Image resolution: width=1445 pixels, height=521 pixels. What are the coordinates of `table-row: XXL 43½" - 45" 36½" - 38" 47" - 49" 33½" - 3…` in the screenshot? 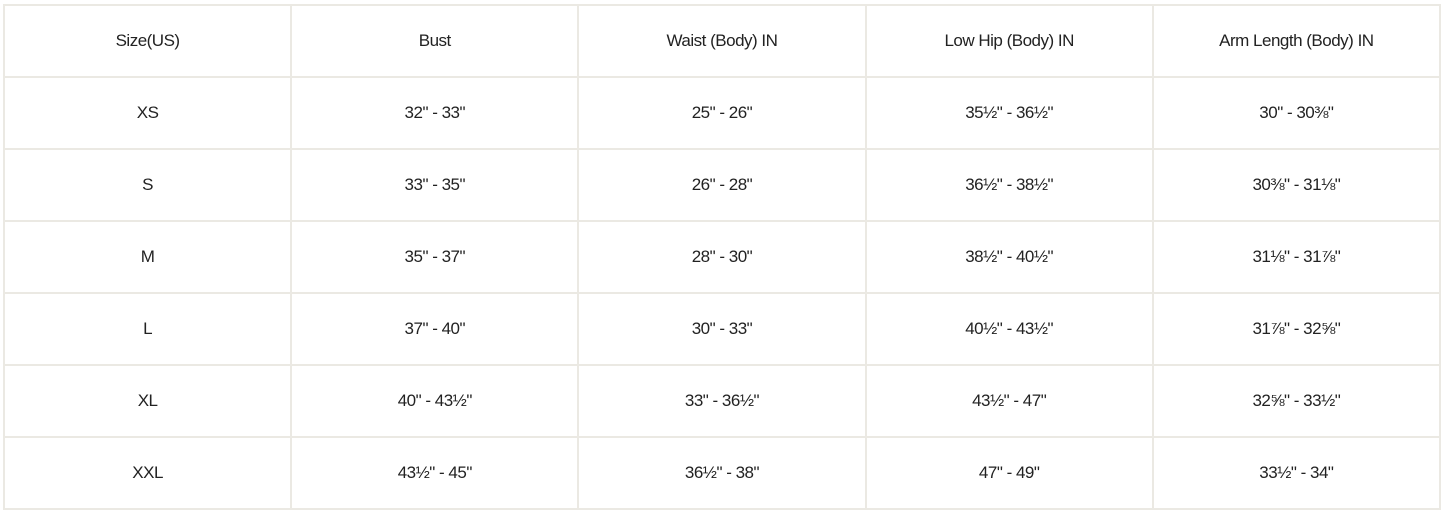 It's located at (722, 473).